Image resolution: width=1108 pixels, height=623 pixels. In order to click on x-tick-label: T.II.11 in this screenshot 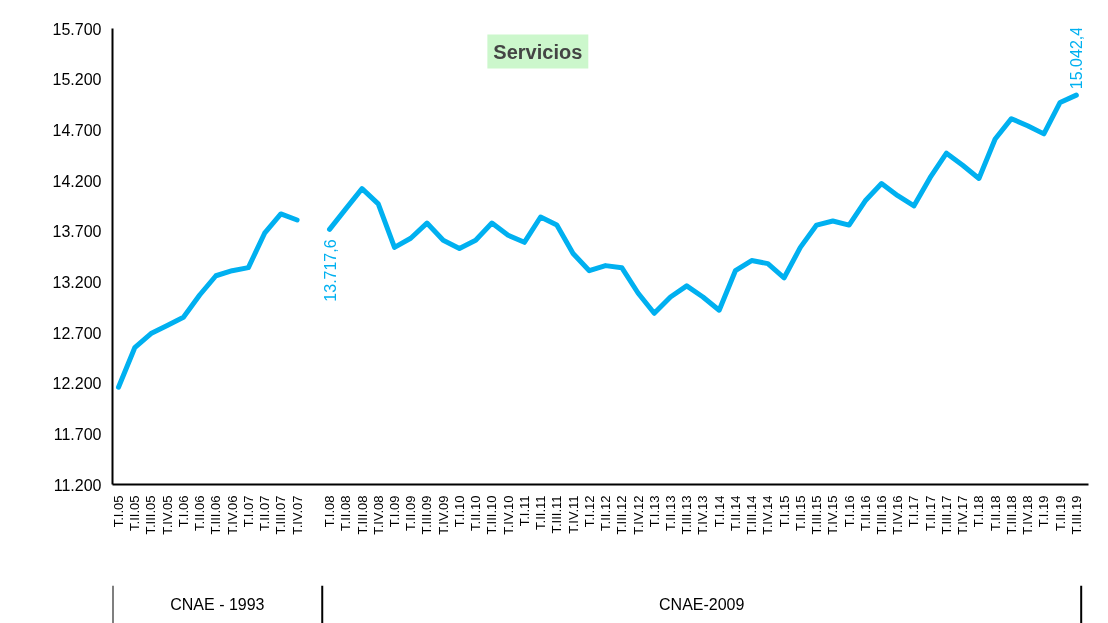, I will do `click(541, 512)`.